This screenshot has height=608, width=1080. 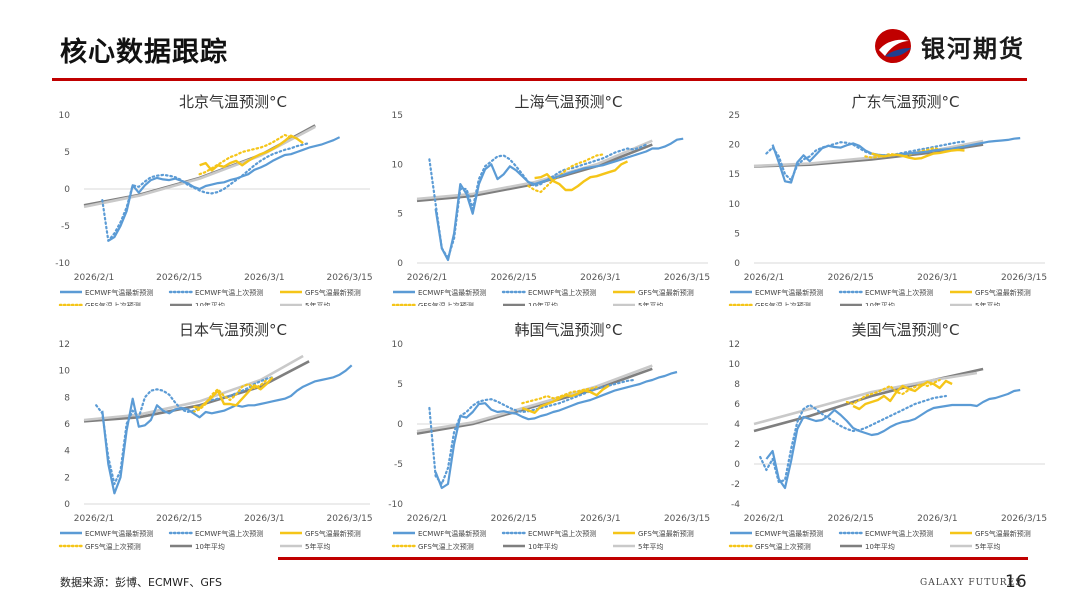 What do you see at coordinates (737, 405) in the screenshot?
I see `y-tick-label: 6` at bounding box center [737, 405].